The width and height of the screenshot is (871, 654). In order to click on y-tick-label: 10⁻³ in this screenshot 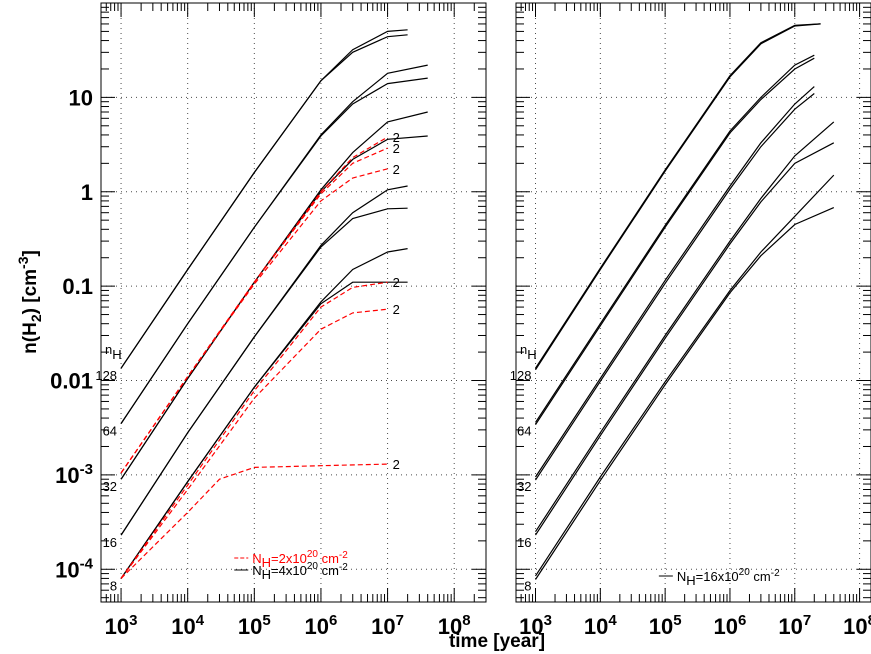, I will do `click(74, 474)`.